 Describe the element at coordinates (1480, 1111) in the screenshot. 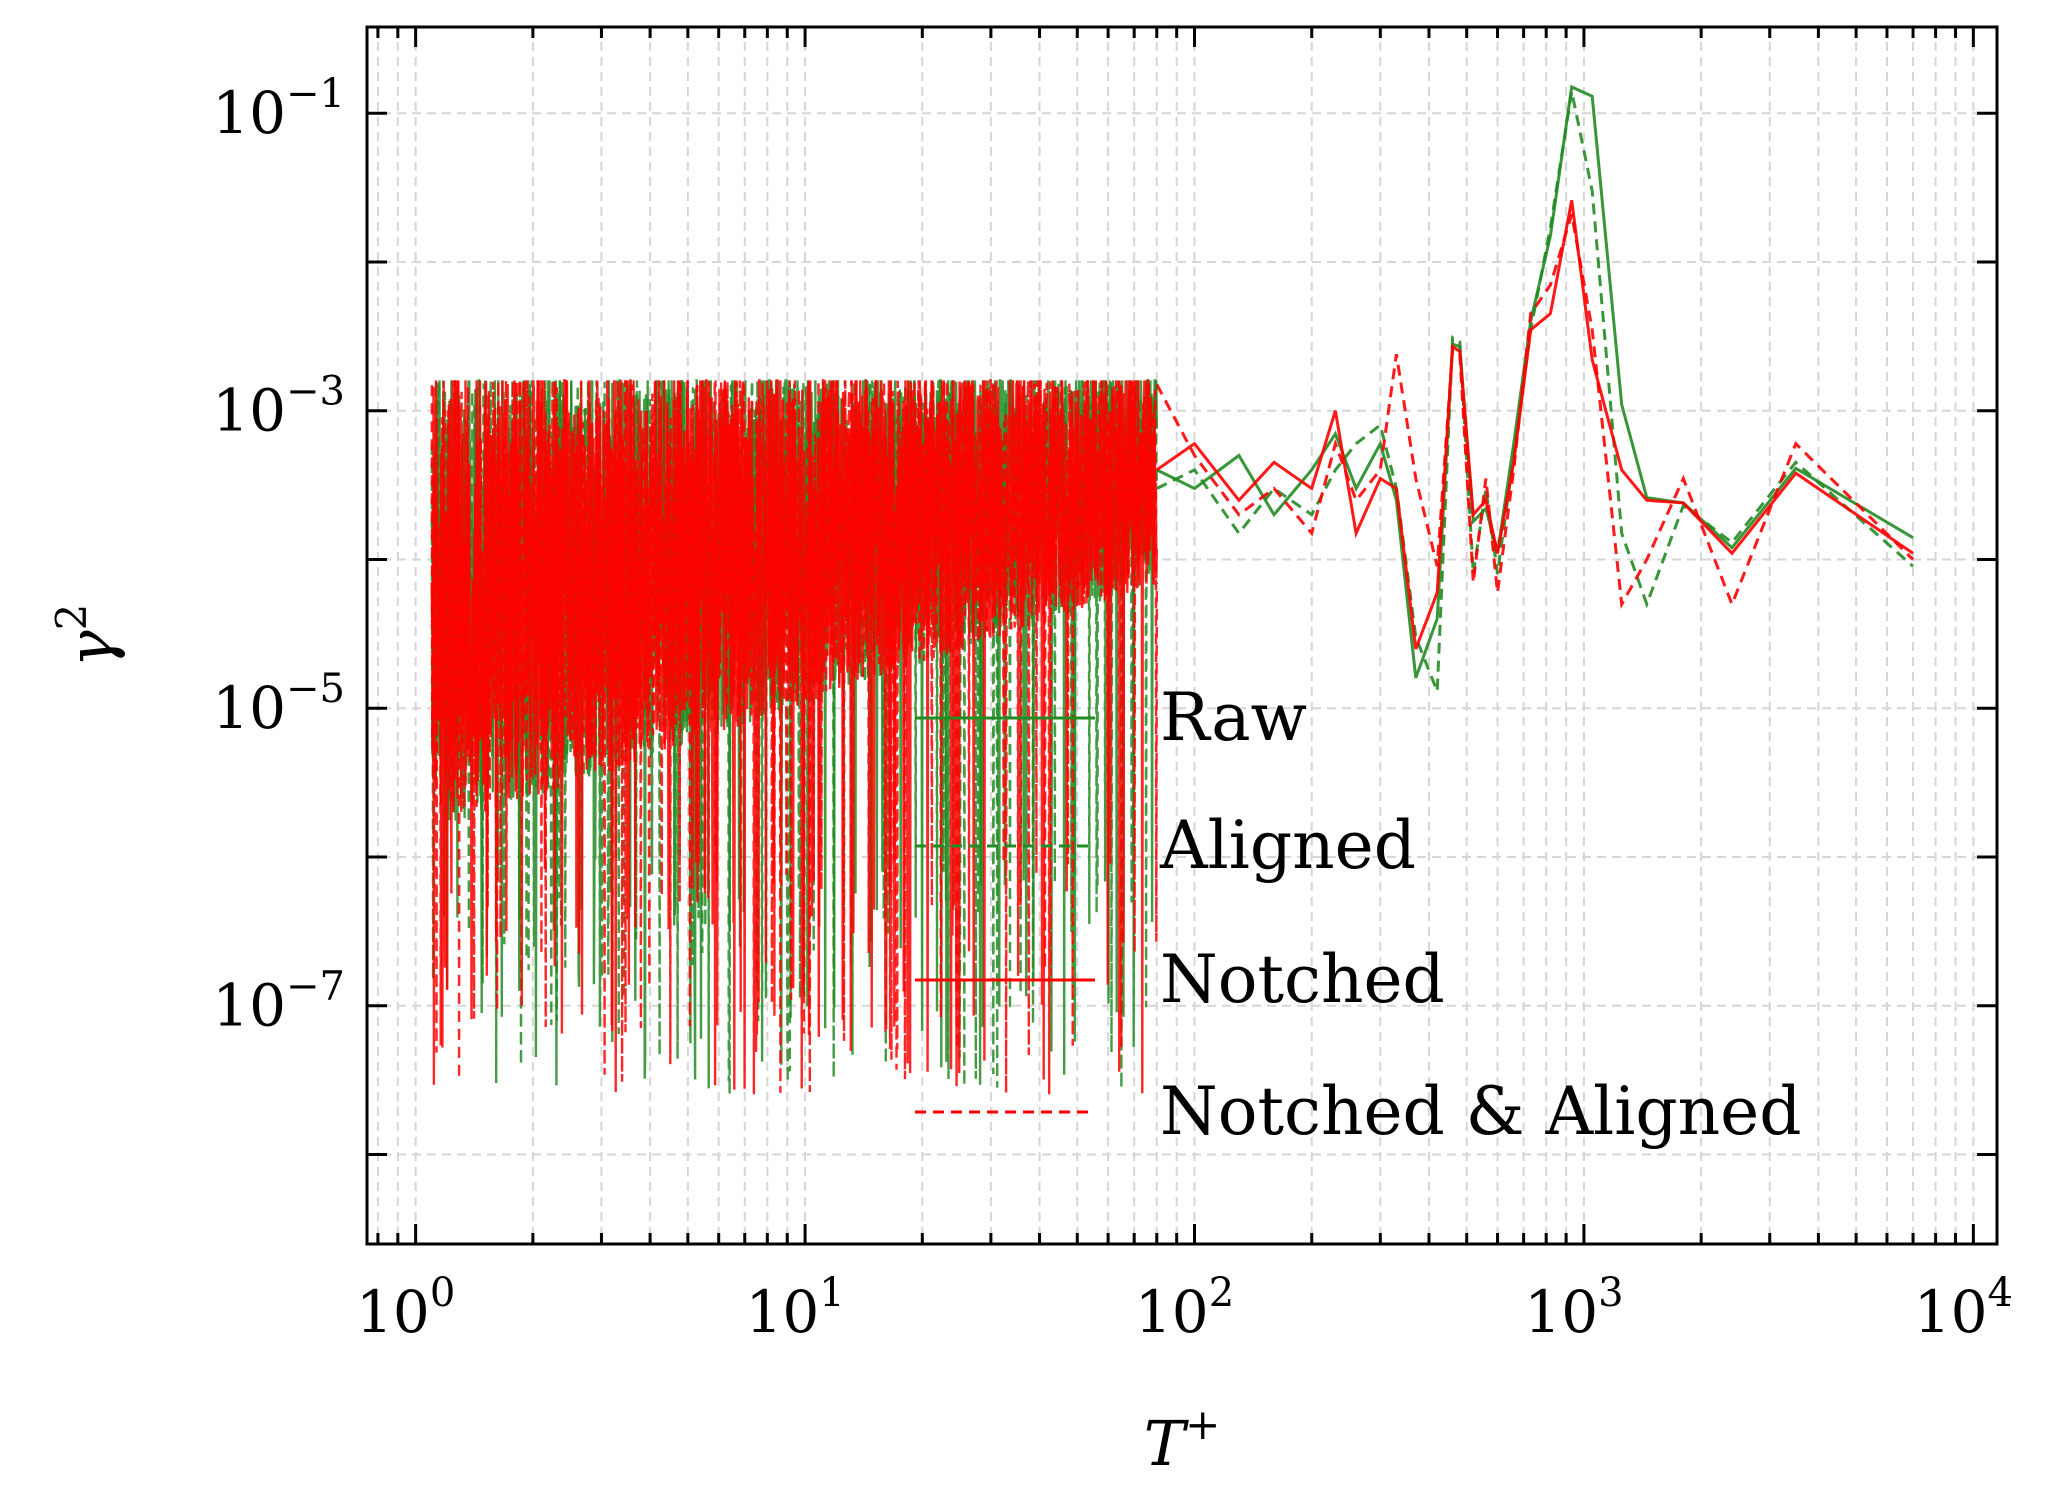

I see `legend-label: Notched & Aligned` at that location.